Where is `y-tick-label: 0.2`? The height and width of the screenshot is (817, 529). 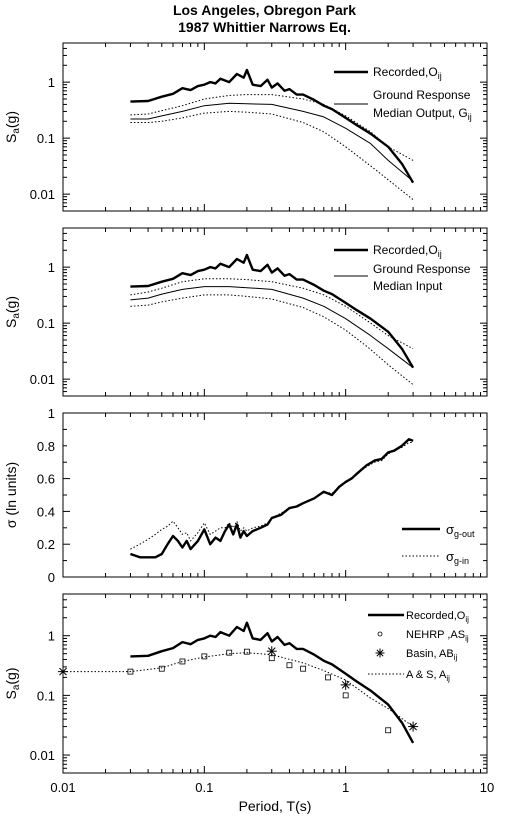 y-tick-label: 0.2 is located at coordinates (46, 544).